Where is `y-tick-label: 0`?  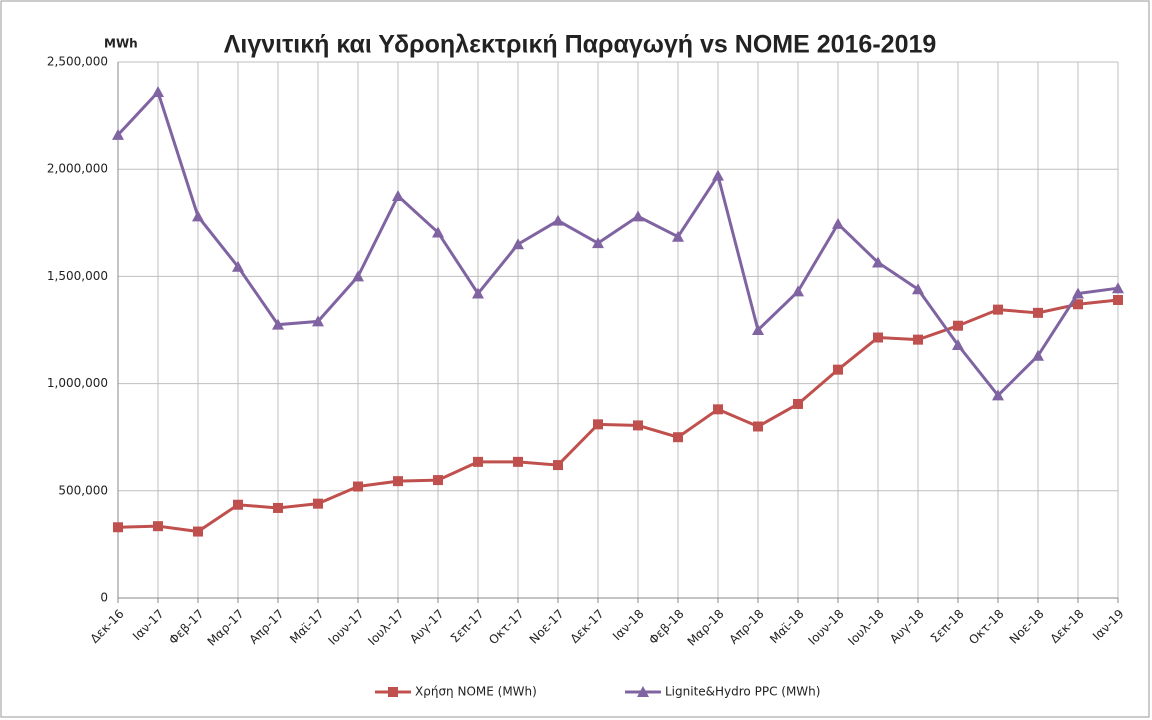
y-tick-label: 0 is located at coordinates (104, 598).